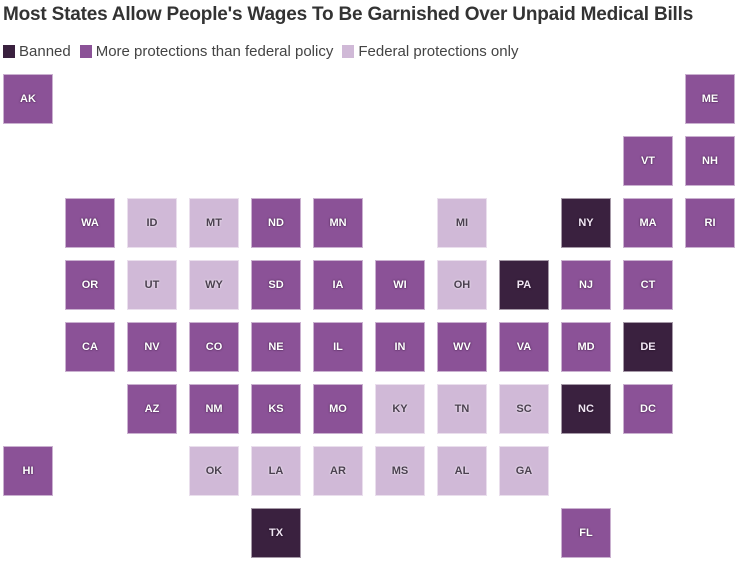 The image size is (750, 575). I want to click on state-tile-tn: TN, so click(462, 409).